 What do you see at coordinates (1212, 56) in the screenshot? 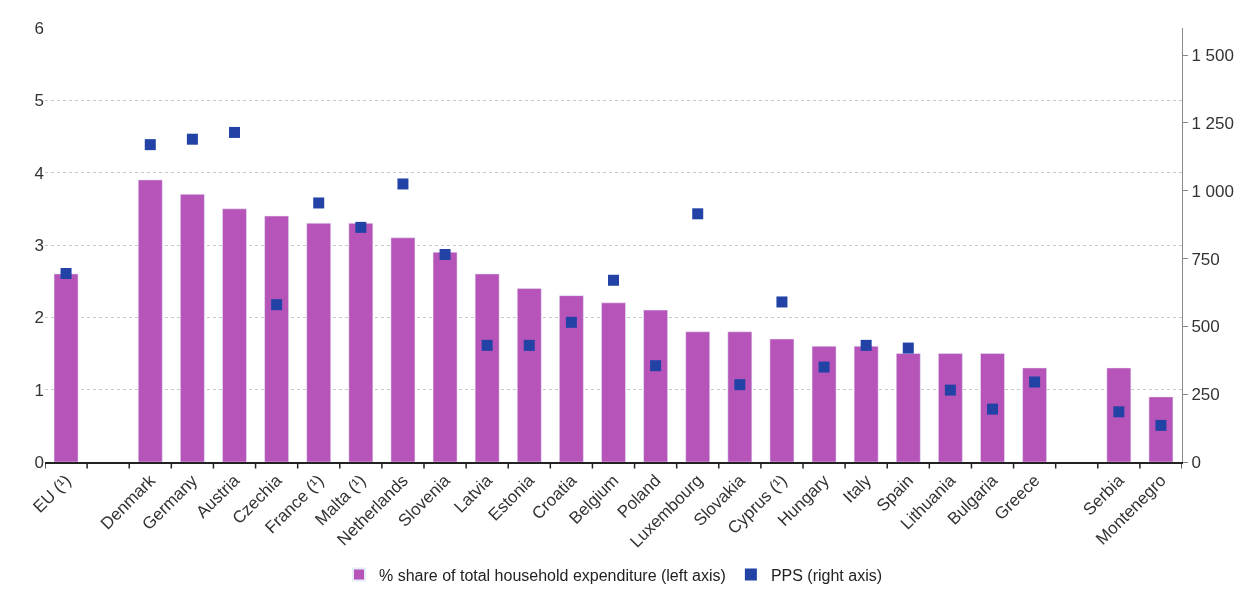
I see `y2-tick-label: 1 500` at bounding box center [1212, 56].